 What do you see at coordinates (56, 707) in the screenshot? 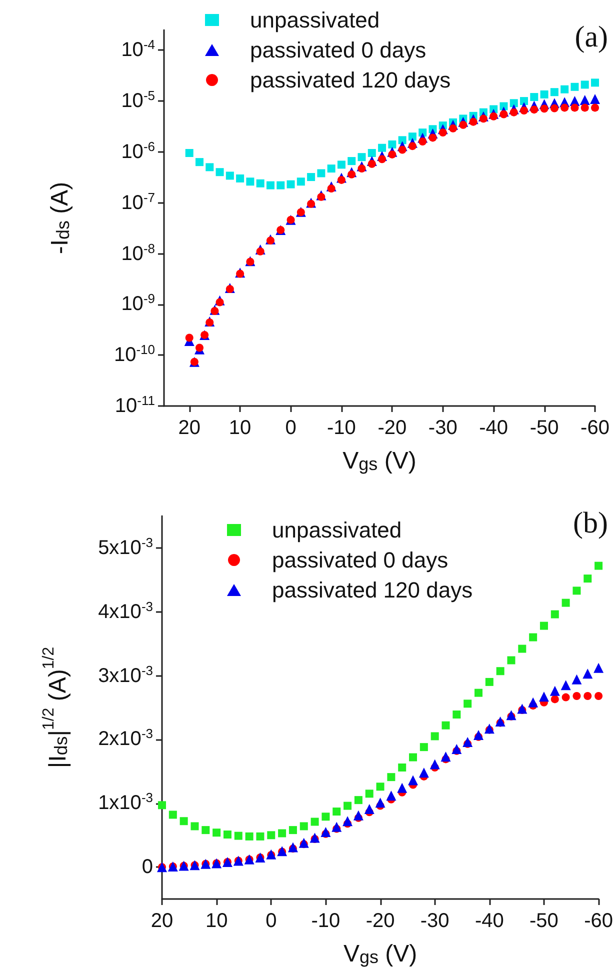
I see `y-axis-title: |Ids|1/2 (A)1/2` at bounding box center [56, 707].